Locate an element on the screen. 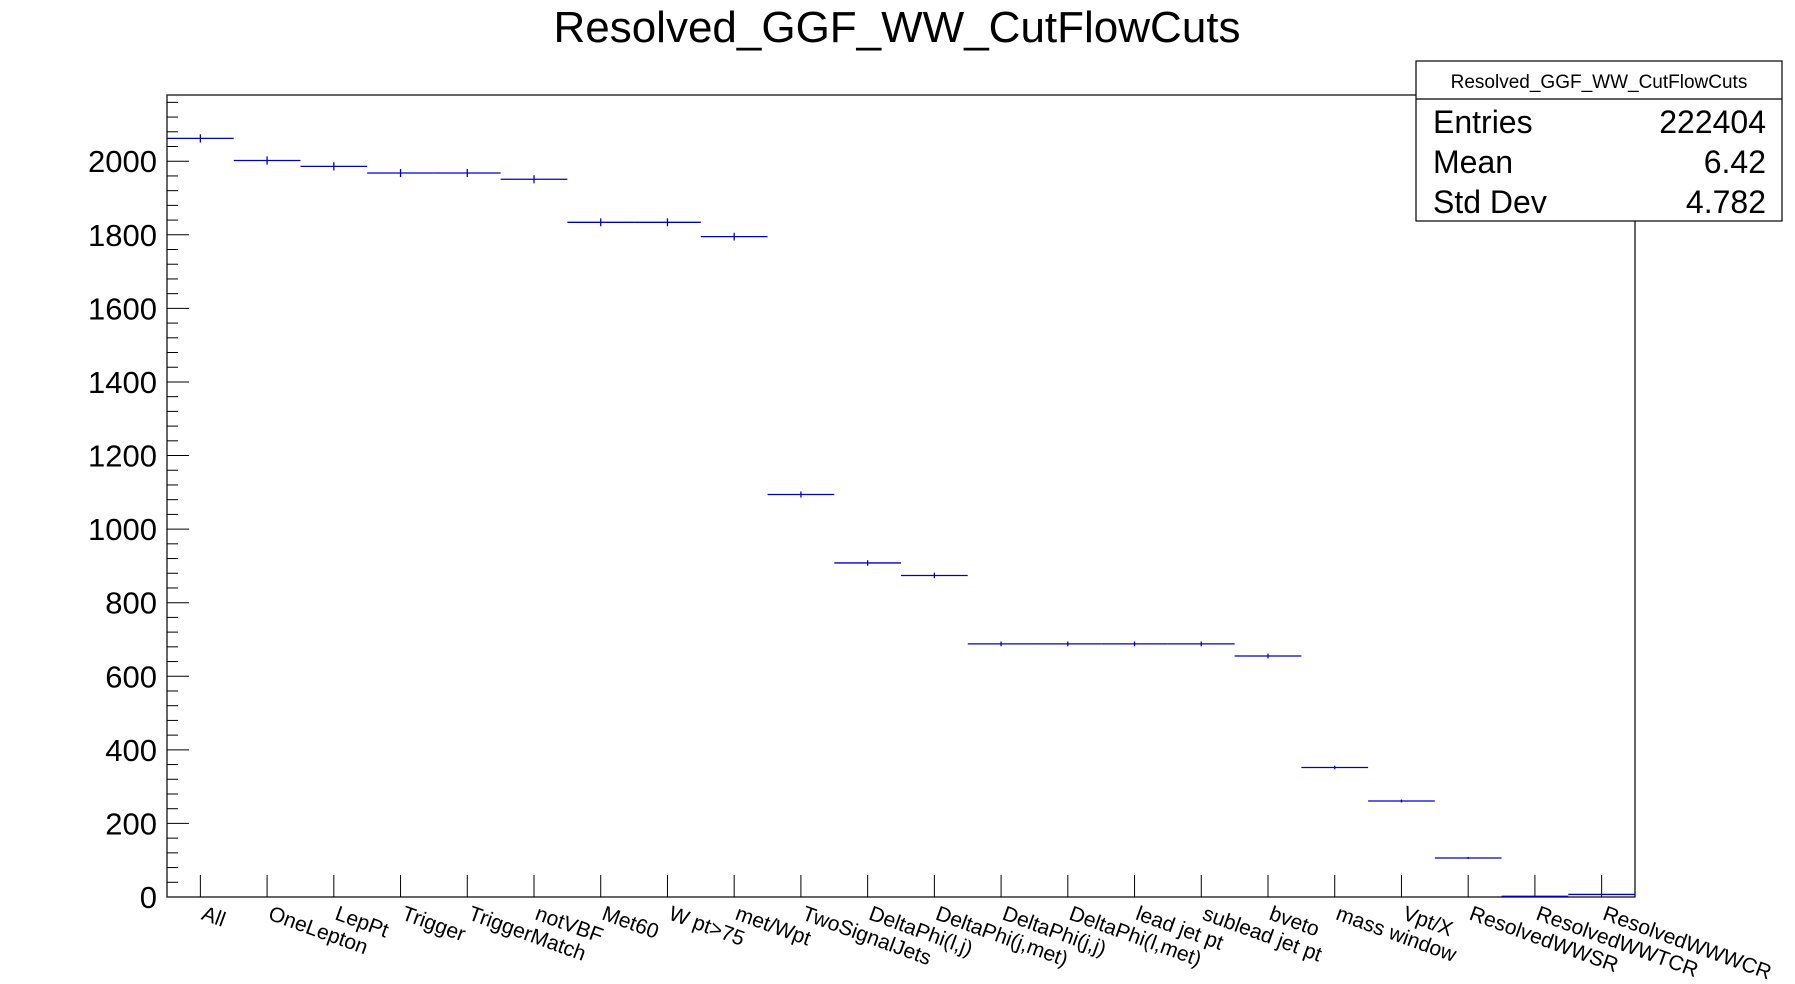 This screenshot has width=1795, height=984. y-tick-label: 1600 is located at coordinates (122, 308).